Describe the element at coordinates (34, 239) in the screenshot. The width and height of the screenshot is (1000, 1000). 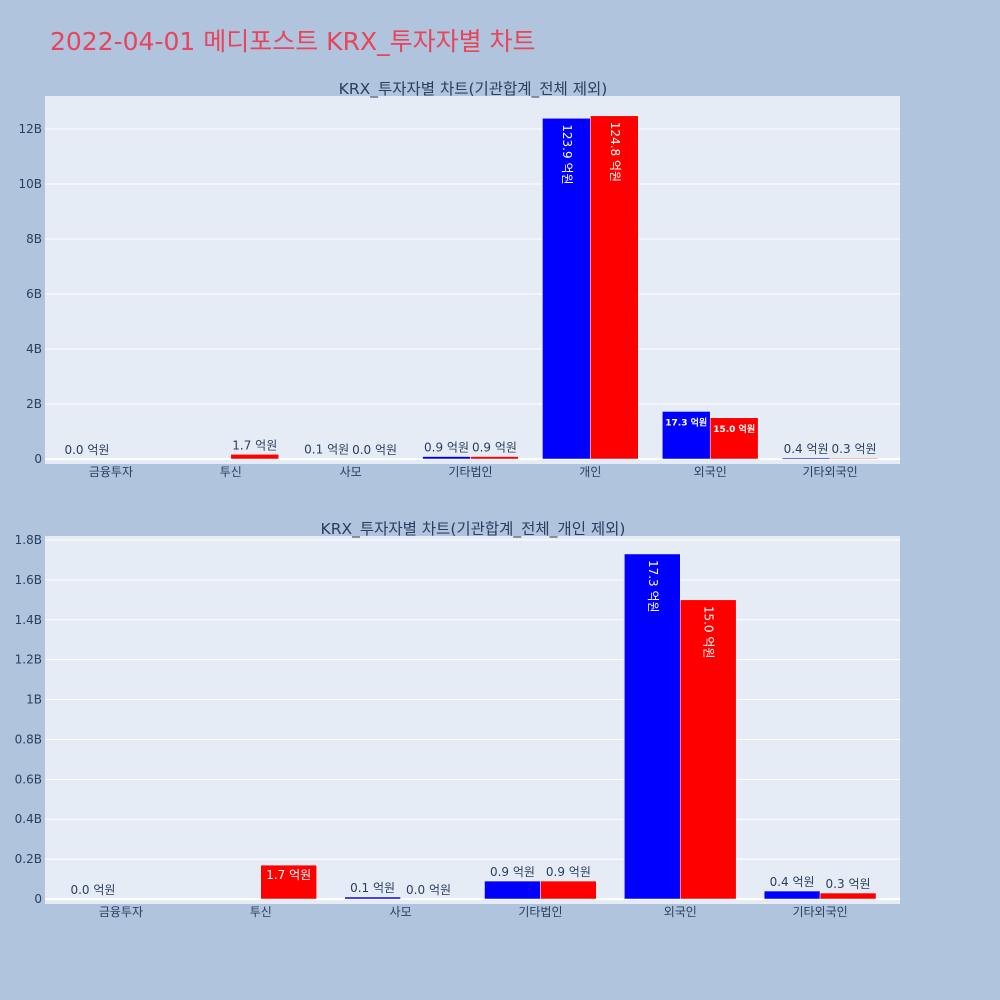
I see `y-tick-label: 8B` at that location.